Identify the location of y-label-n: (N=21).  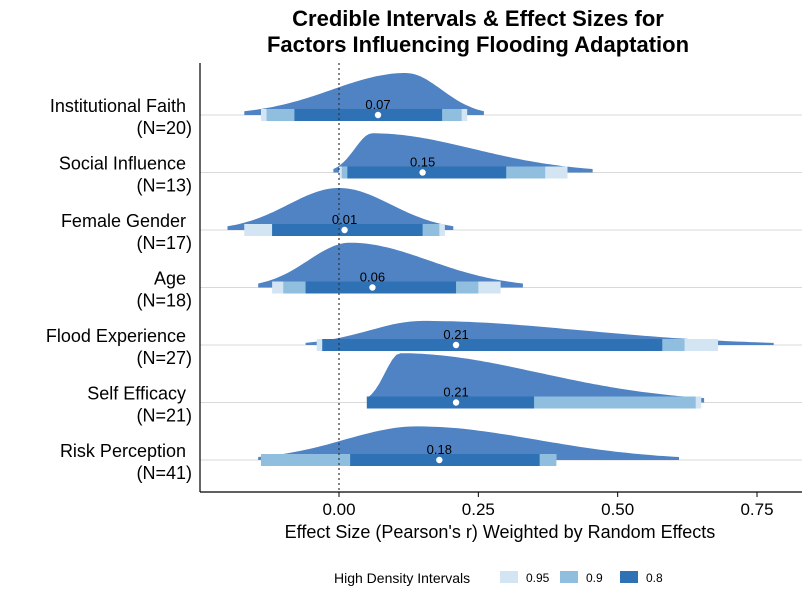
(164, 416).